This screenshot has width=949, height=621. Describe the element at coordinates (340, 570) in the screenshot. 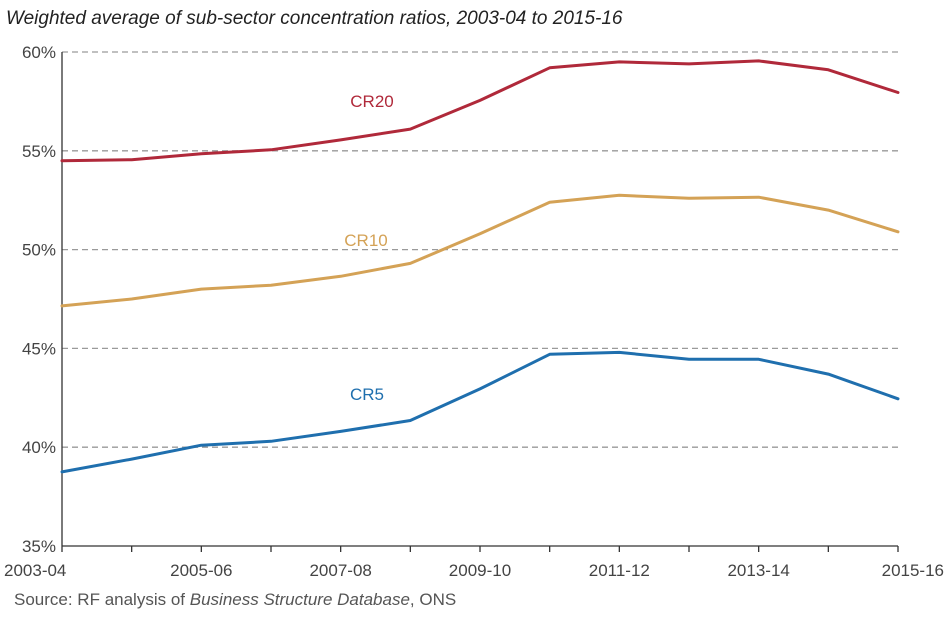

I see `x-tick-label: 2007-08` at that location.